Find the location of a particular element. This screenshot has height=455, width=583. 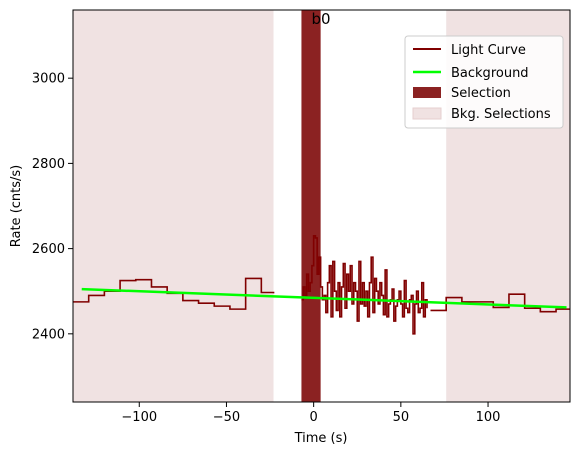

x-tick-label-2: 0 is located at coordinates (314, 417).